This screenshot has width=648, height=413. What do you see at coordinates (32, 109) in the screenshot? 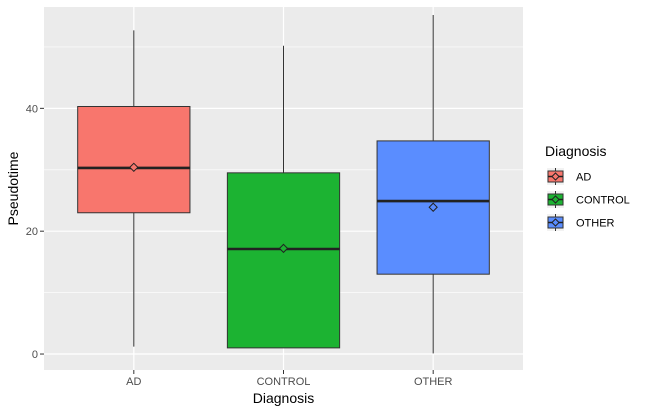
I see `y-tick-label: 40` at bounding box center [32, 109].